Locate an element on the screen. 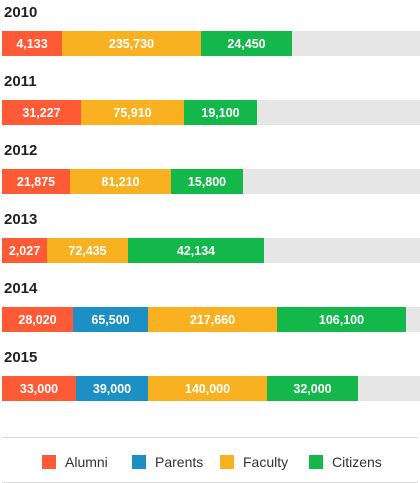  bar-segment-alumni-2011: 31,227 is located at coordinates (41, 112).